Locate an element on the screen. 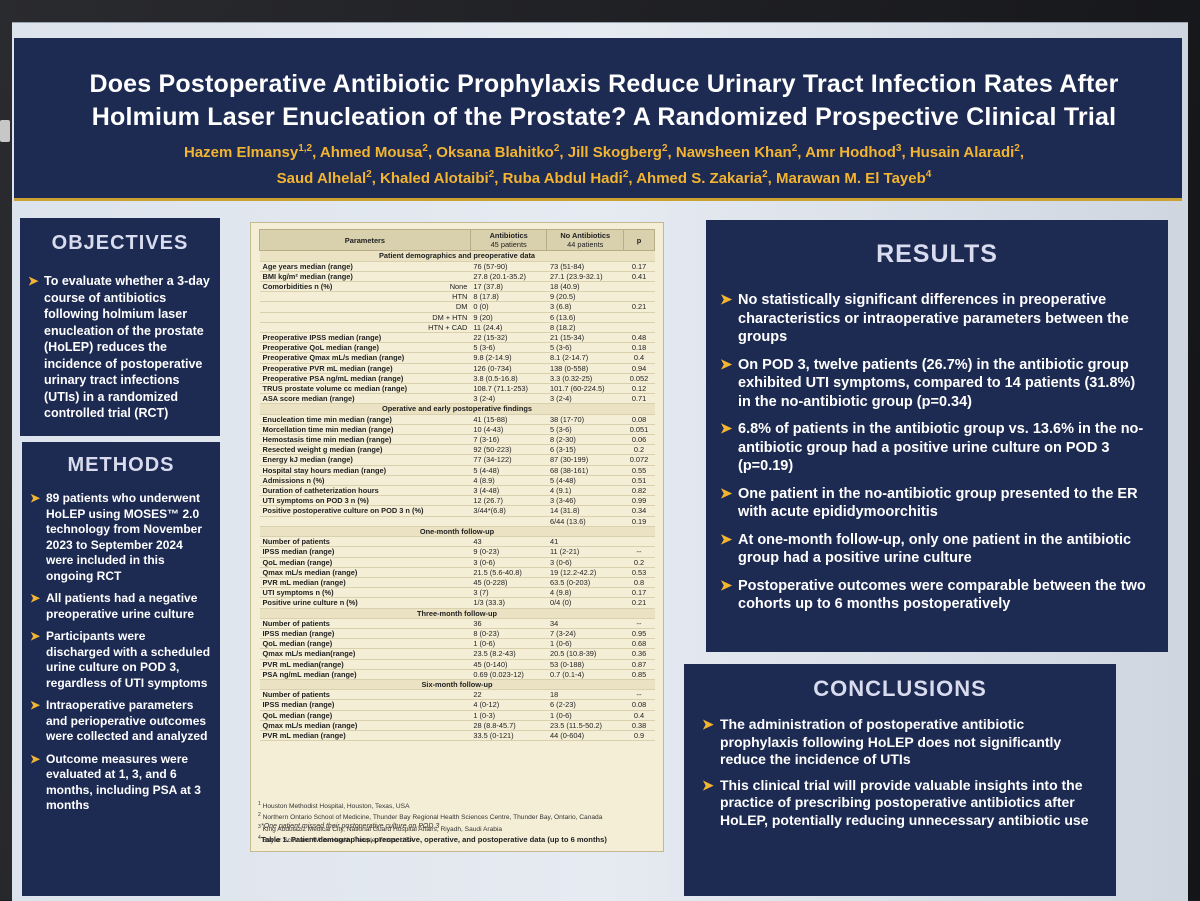 Image resolution: width=1200 pixels, height=901 pixels. table-row: QoL median (range) 1 (0-6) 1 (0-6) 0.68 is located at coordinates (457, 644).